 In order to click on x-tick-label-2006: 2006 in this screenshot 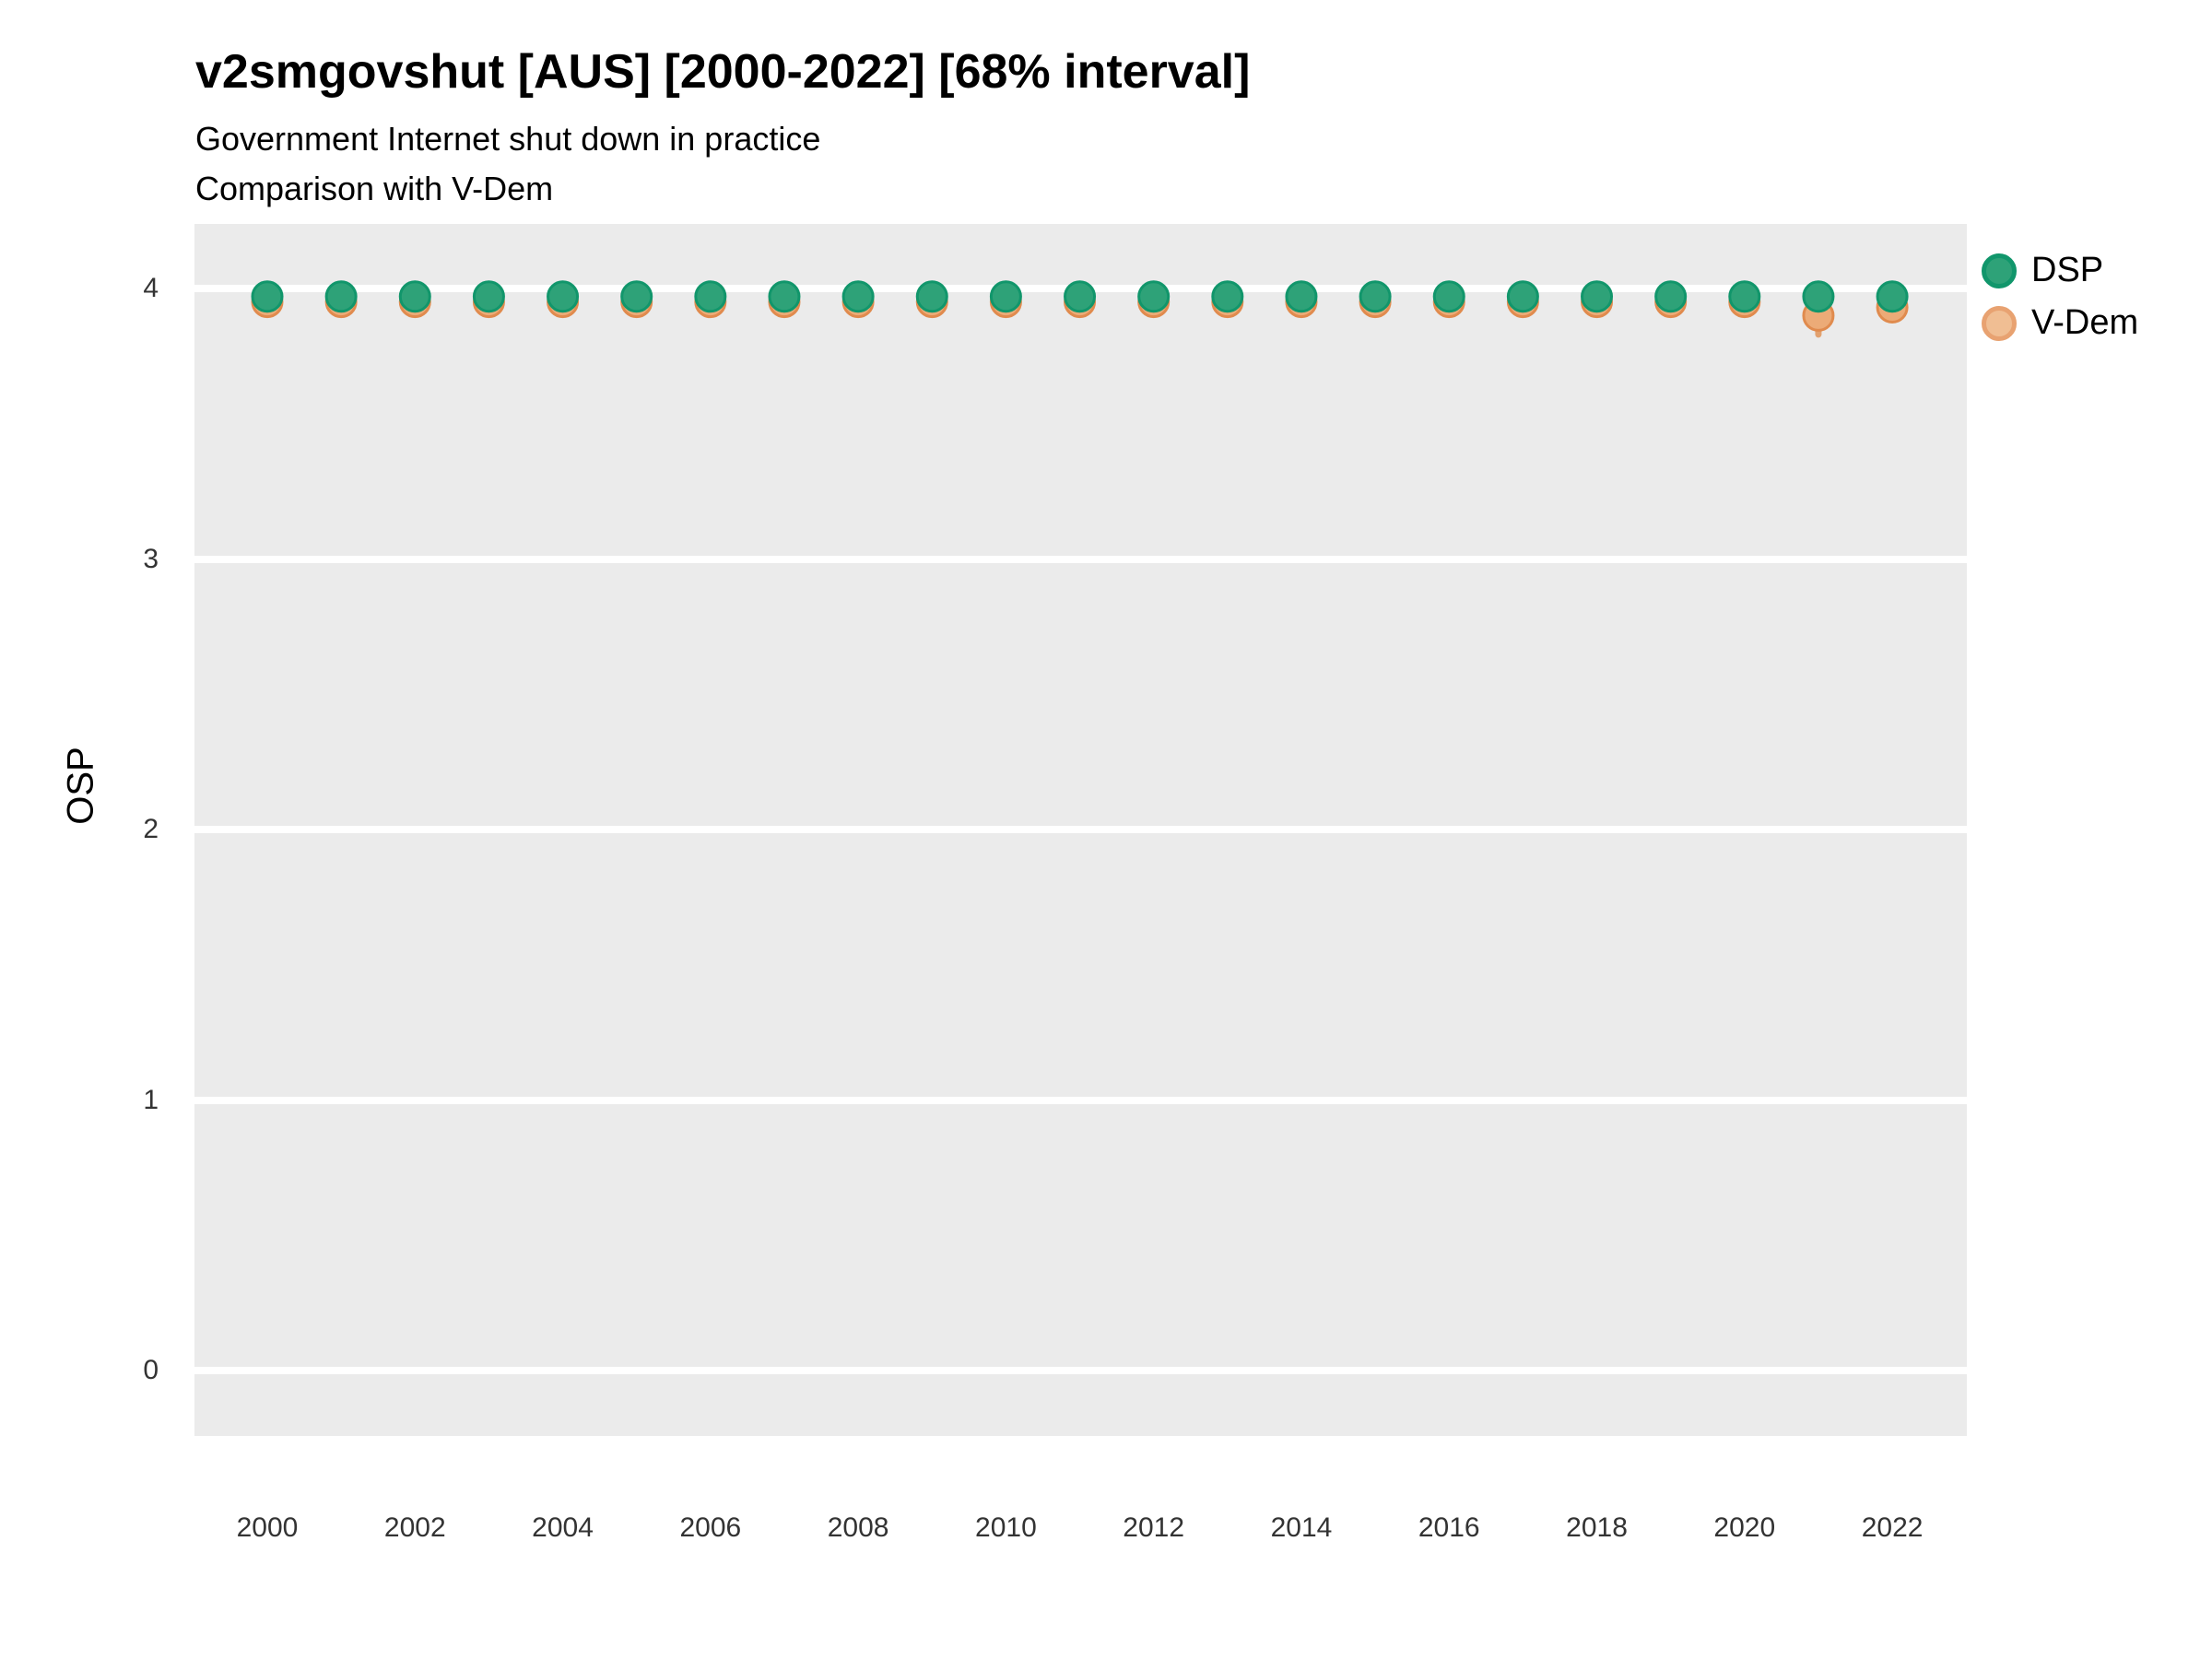, I will do `click(710, 1527)`.